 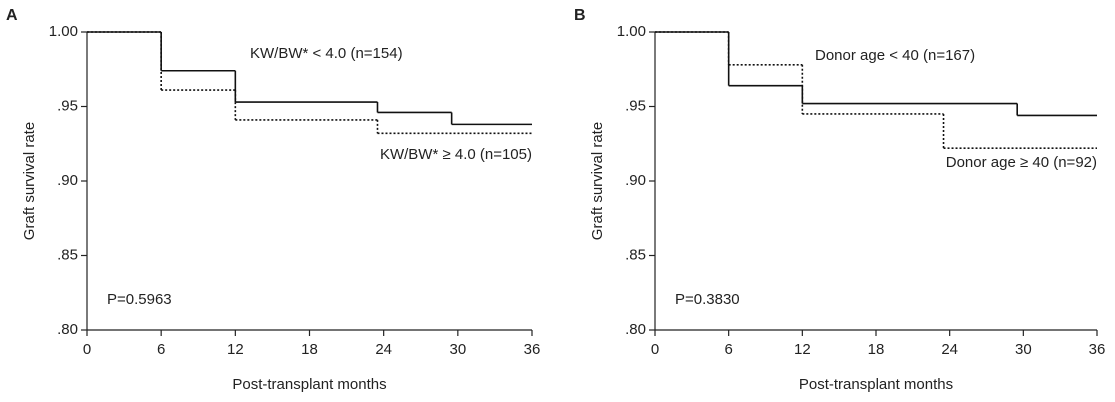 What do you see at coordinates (456, 154) in the screenshot?
I see `series-label: KW/BW* ≥ 4.0 (n=105)` at bounding box center [456, 154].